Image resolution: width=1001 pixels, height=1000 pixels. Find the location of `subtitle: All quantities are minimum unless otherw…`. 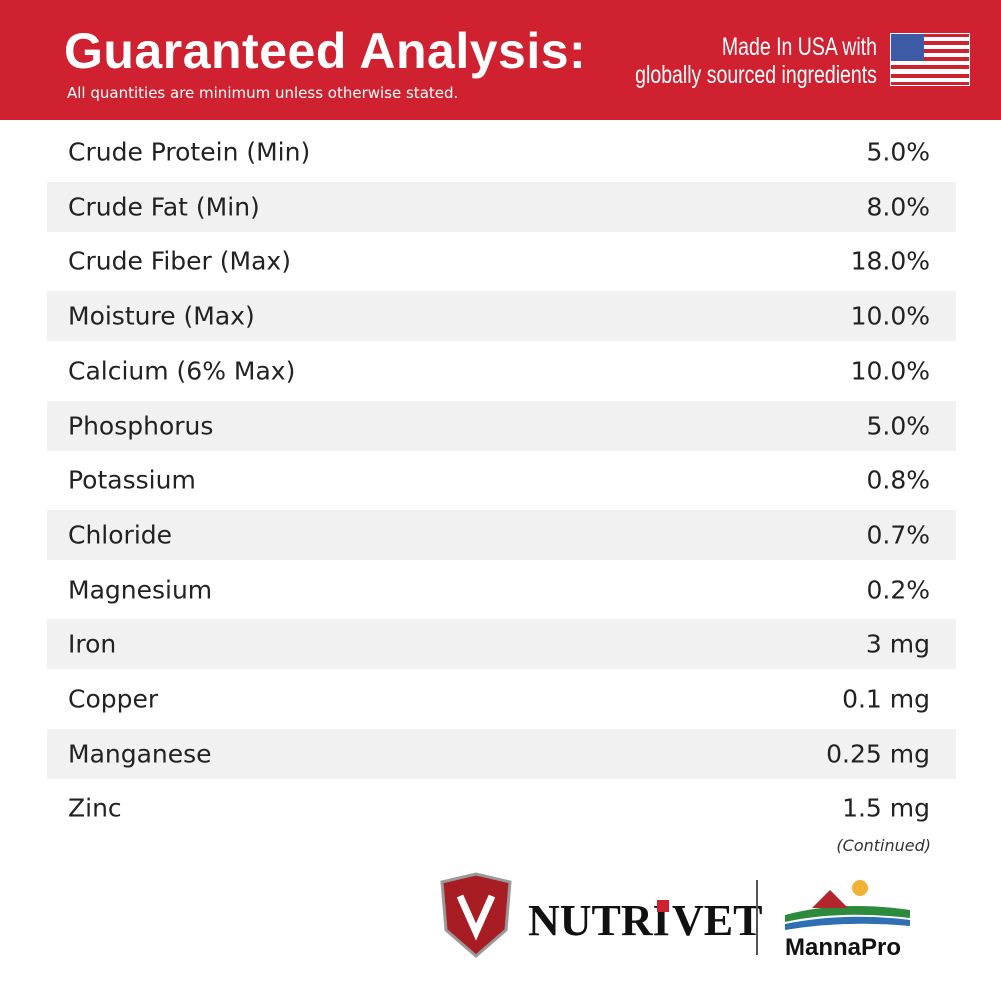

subtitle: All quantities are minimum unless otherw… is located at coordinates (263, 93).